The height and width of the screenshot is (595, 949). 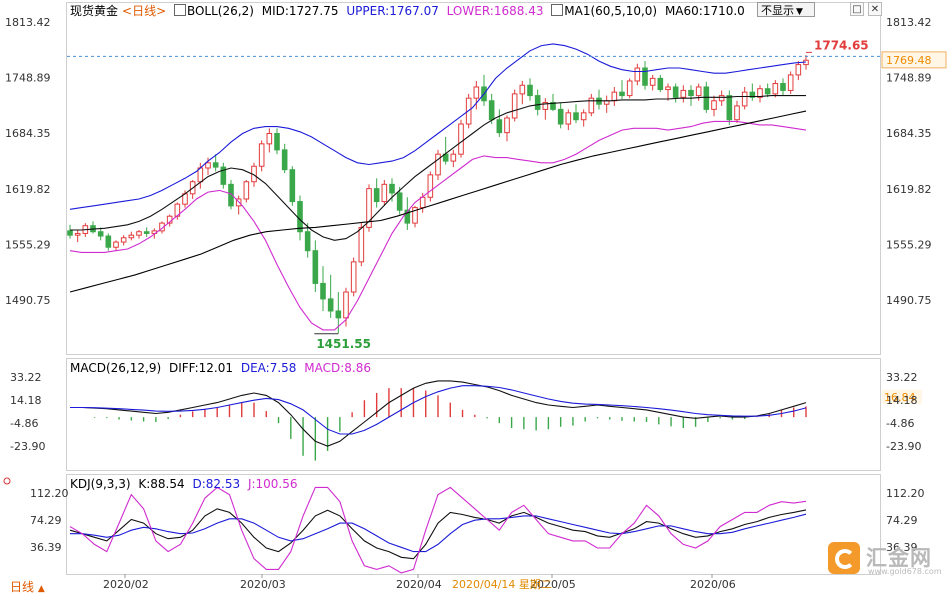 What do you see at coordinates (28, 78) in the screenshot?
I see `price-y-tick-left: 1748.89` at bounding box center [28, 78].